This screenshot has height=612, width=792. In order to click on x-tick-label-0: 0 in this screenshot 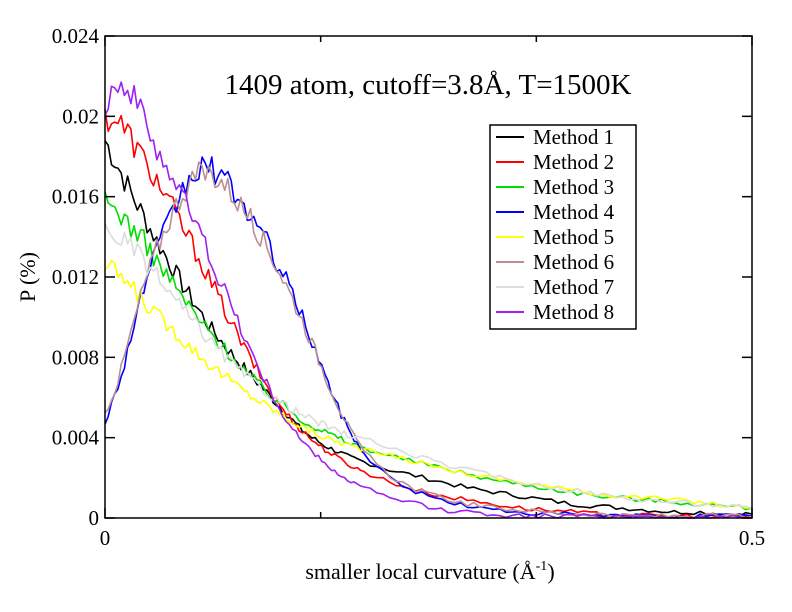, I will do `click(105, 538)`.